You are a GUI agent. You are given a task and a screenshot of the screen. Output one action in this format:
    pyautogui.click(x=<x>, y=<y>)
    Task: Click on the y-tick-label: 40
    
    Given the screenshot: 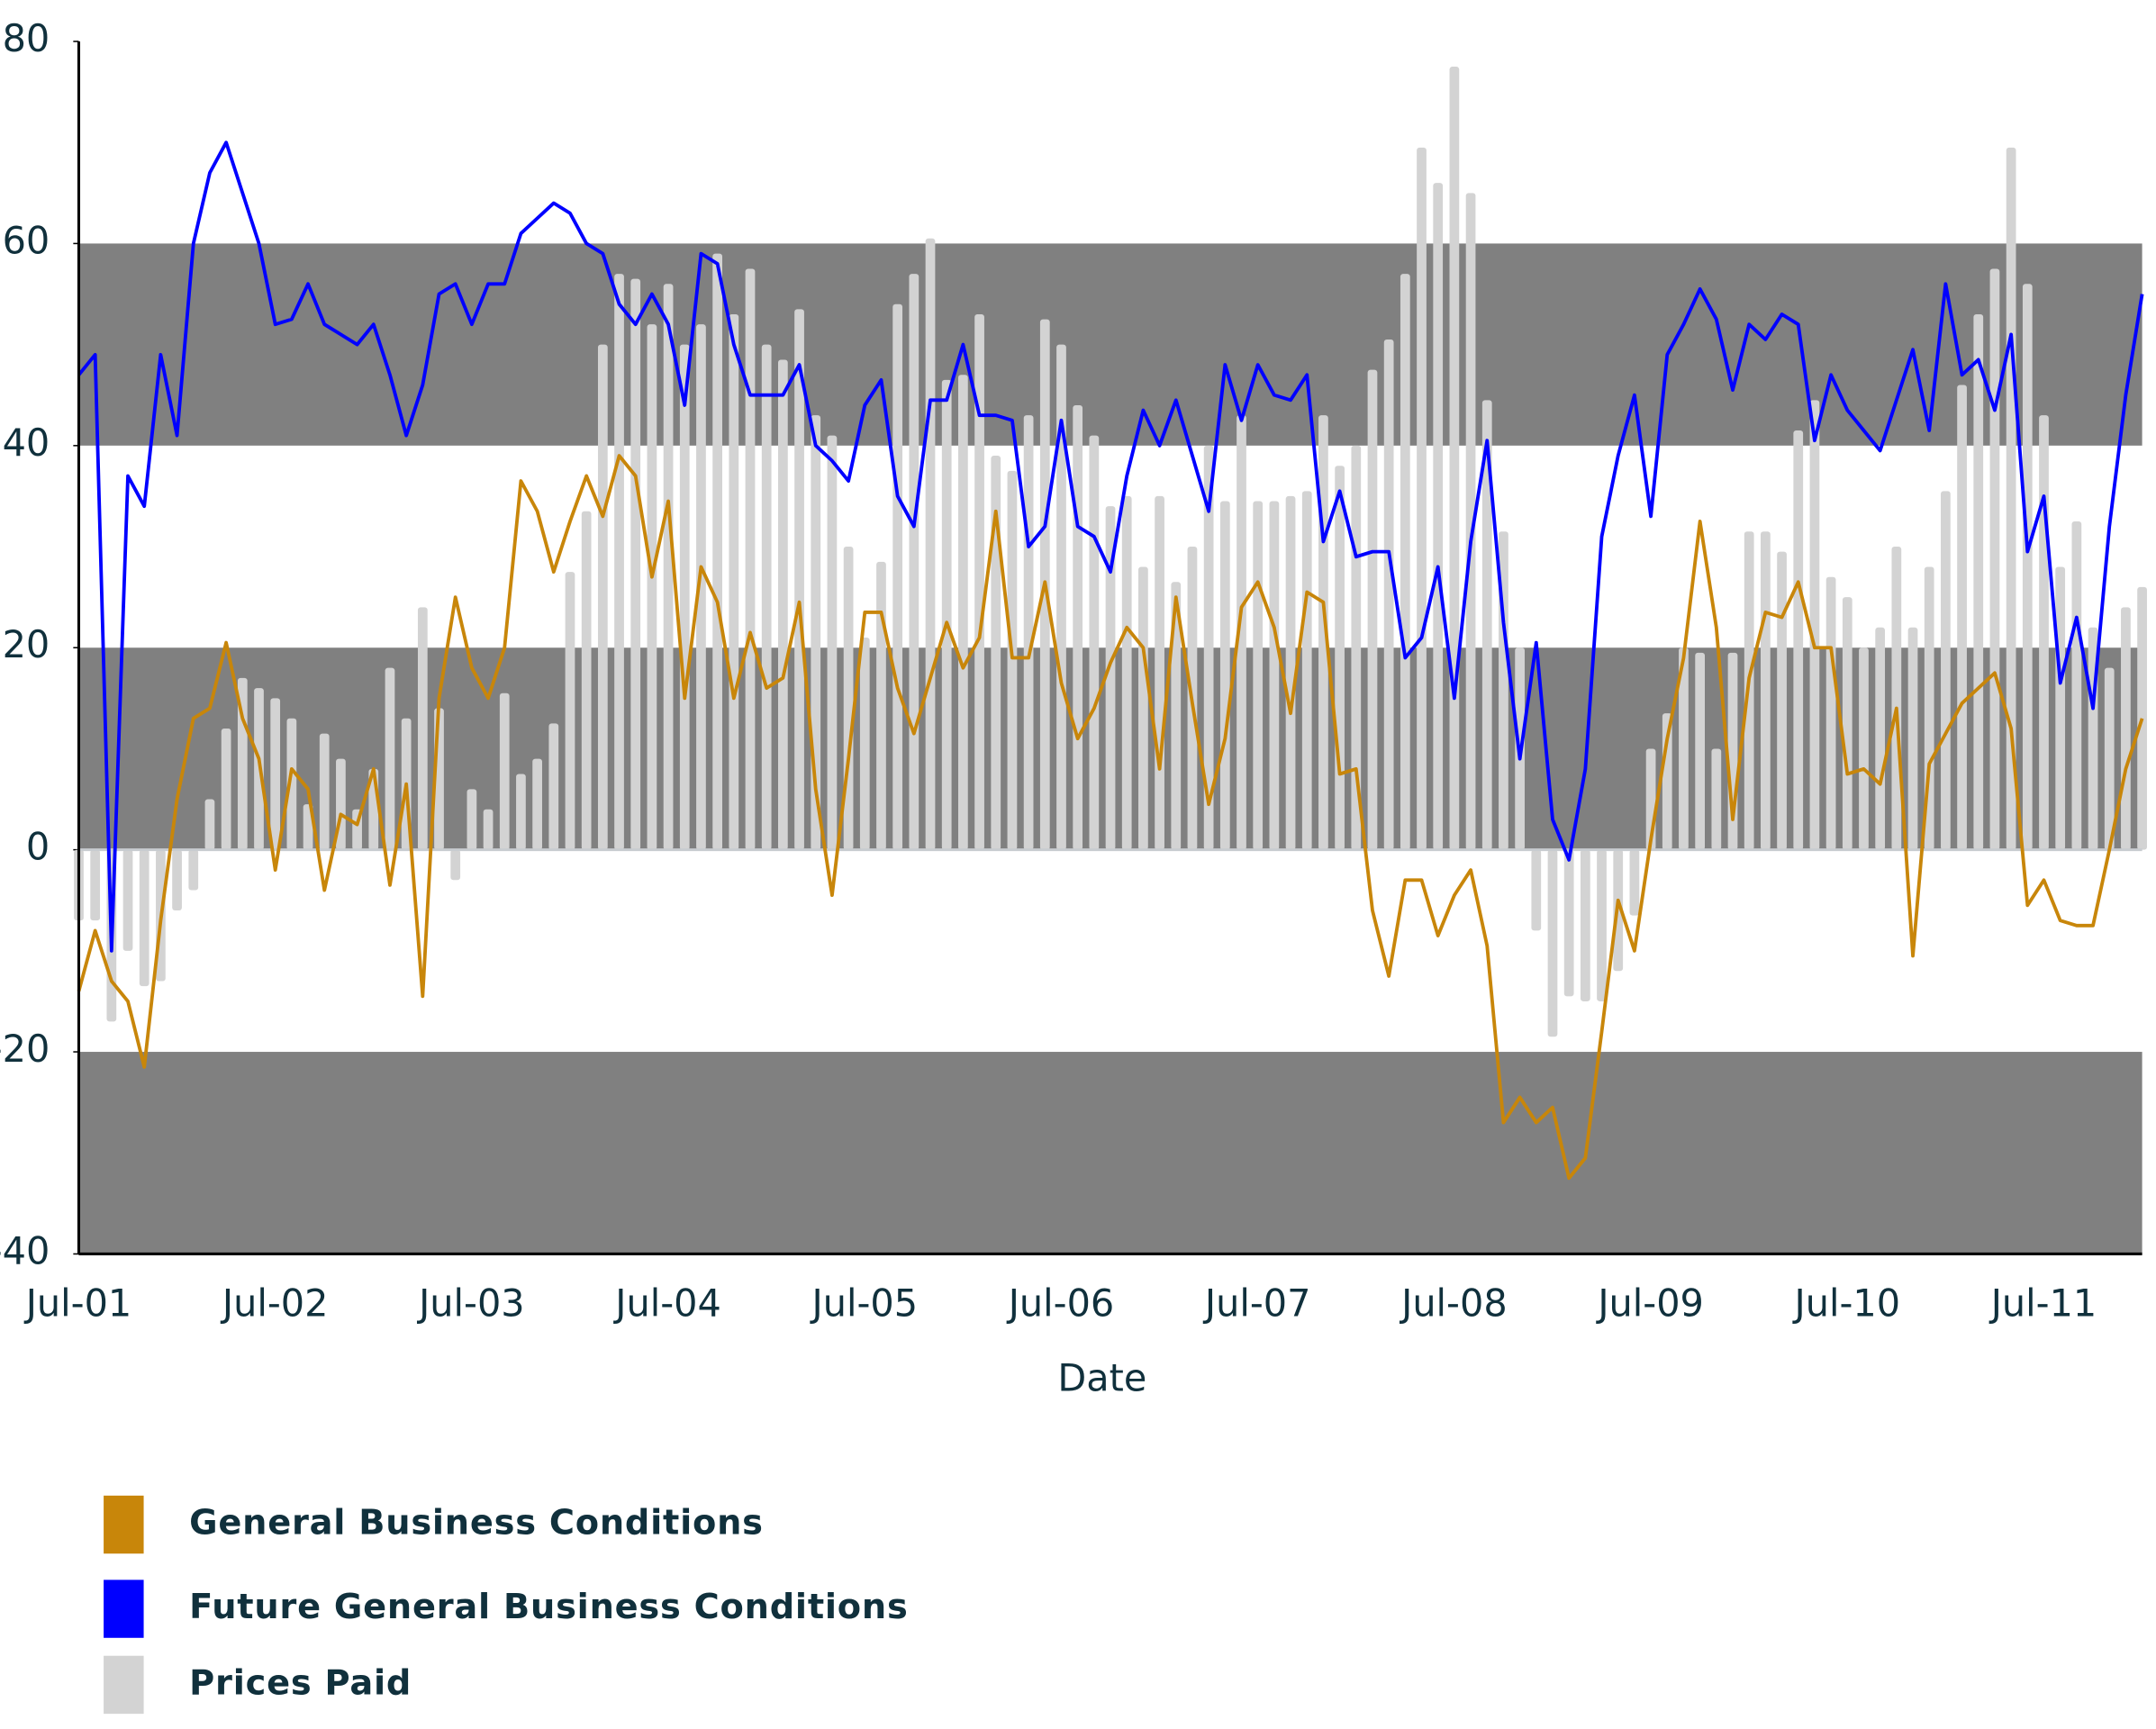 What is the action you would take?
    pyautogui.click(x=26, y=443)
    